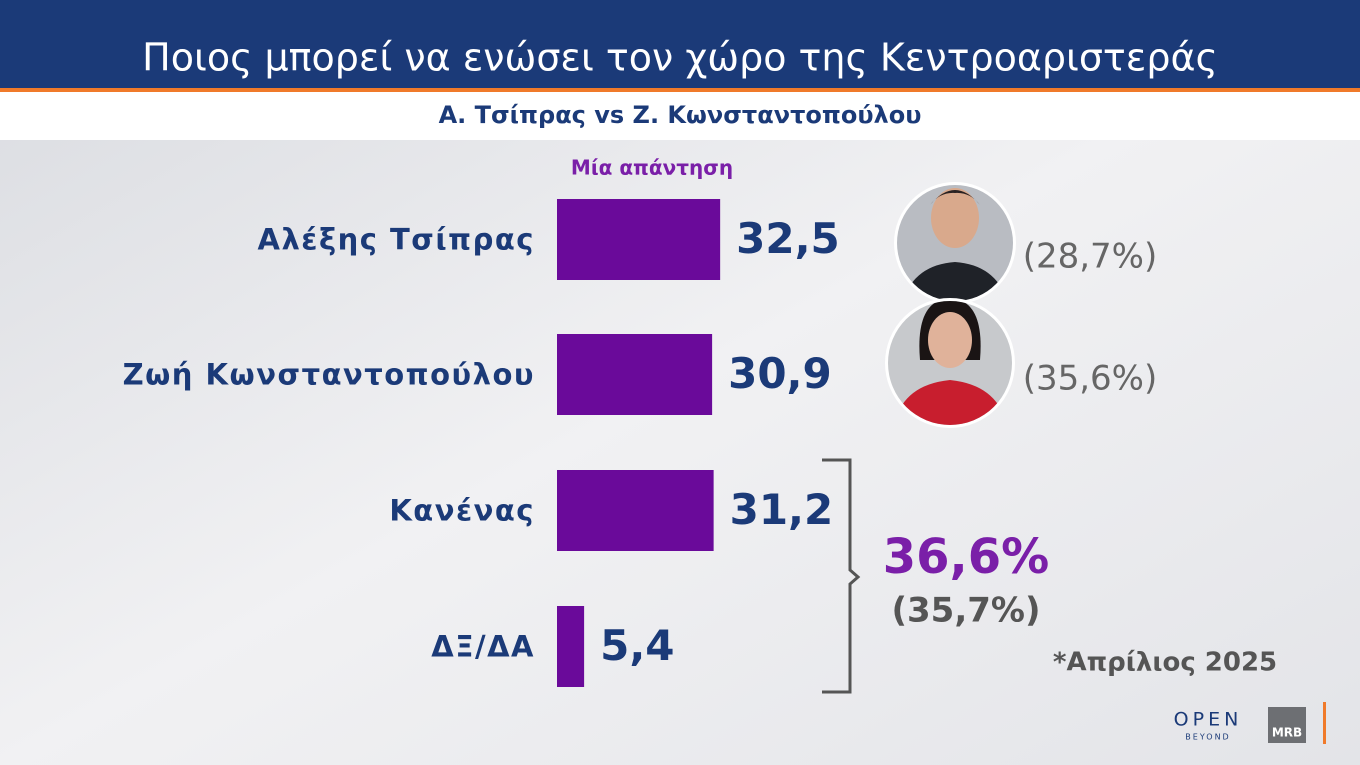 This screenshot has height=765, width=1360. I want to click on value-label: 5,4, so click(637, 645).